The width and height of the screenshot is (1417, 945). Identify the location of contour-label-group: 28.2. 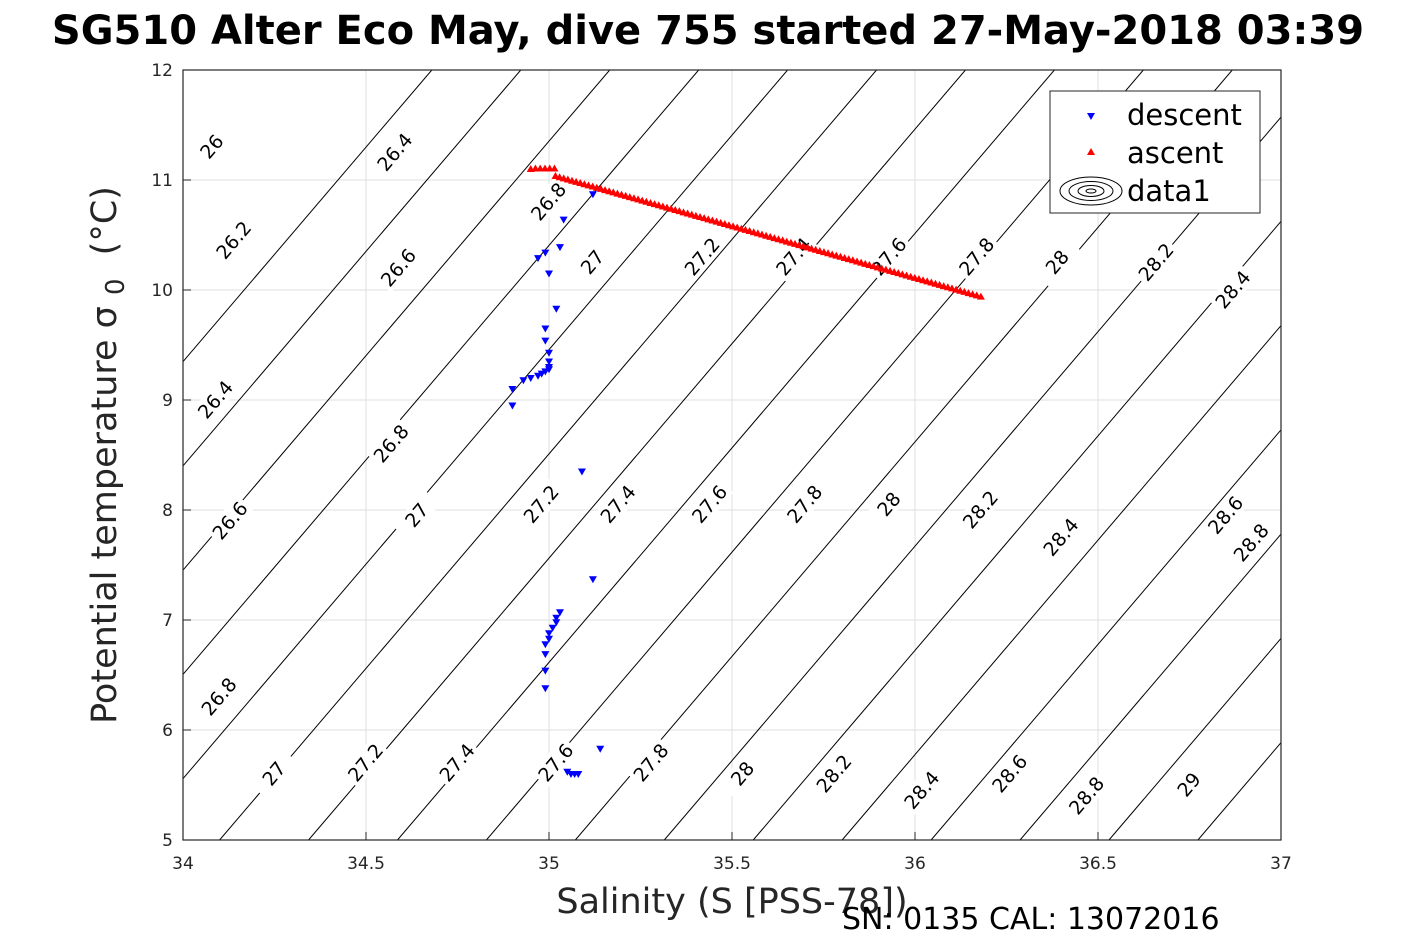
(833, 773).